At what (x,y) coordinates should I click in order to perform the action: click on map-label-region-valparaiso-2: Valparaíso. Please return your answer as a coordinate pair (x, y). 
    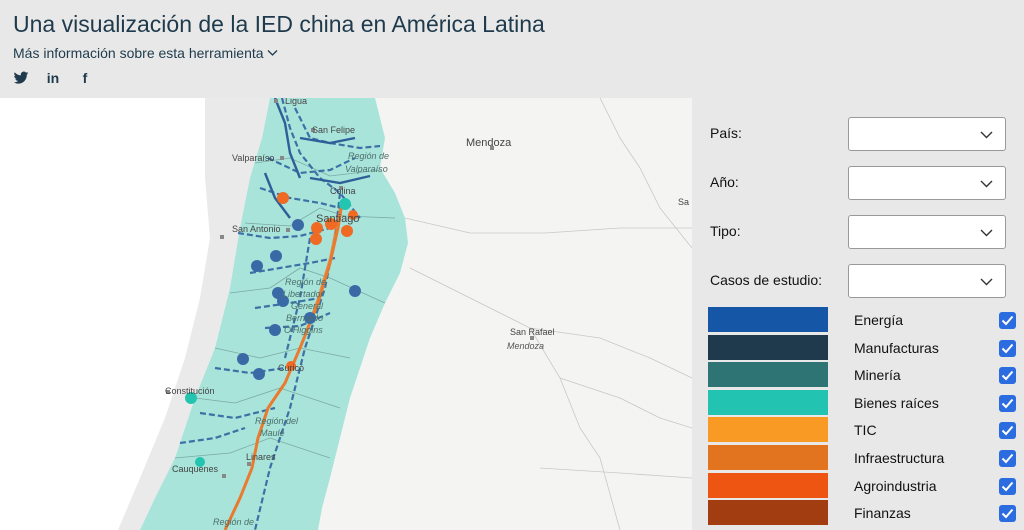
    Looking at the image, I should click on (366, 169).